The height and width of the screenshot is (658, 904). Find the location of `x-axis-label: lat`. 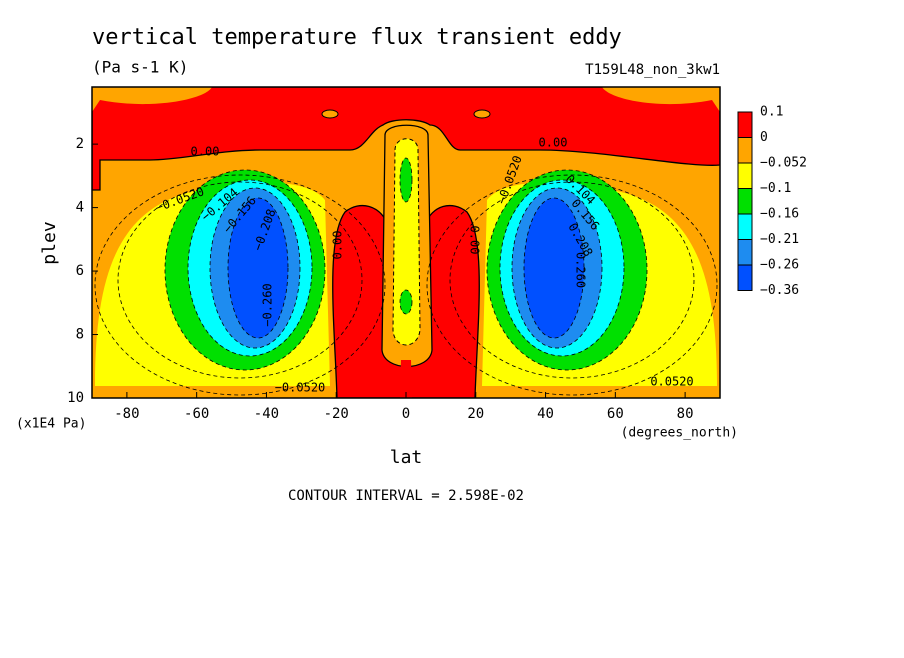

x-axis-label: lat is located at coordinates (406, 457).